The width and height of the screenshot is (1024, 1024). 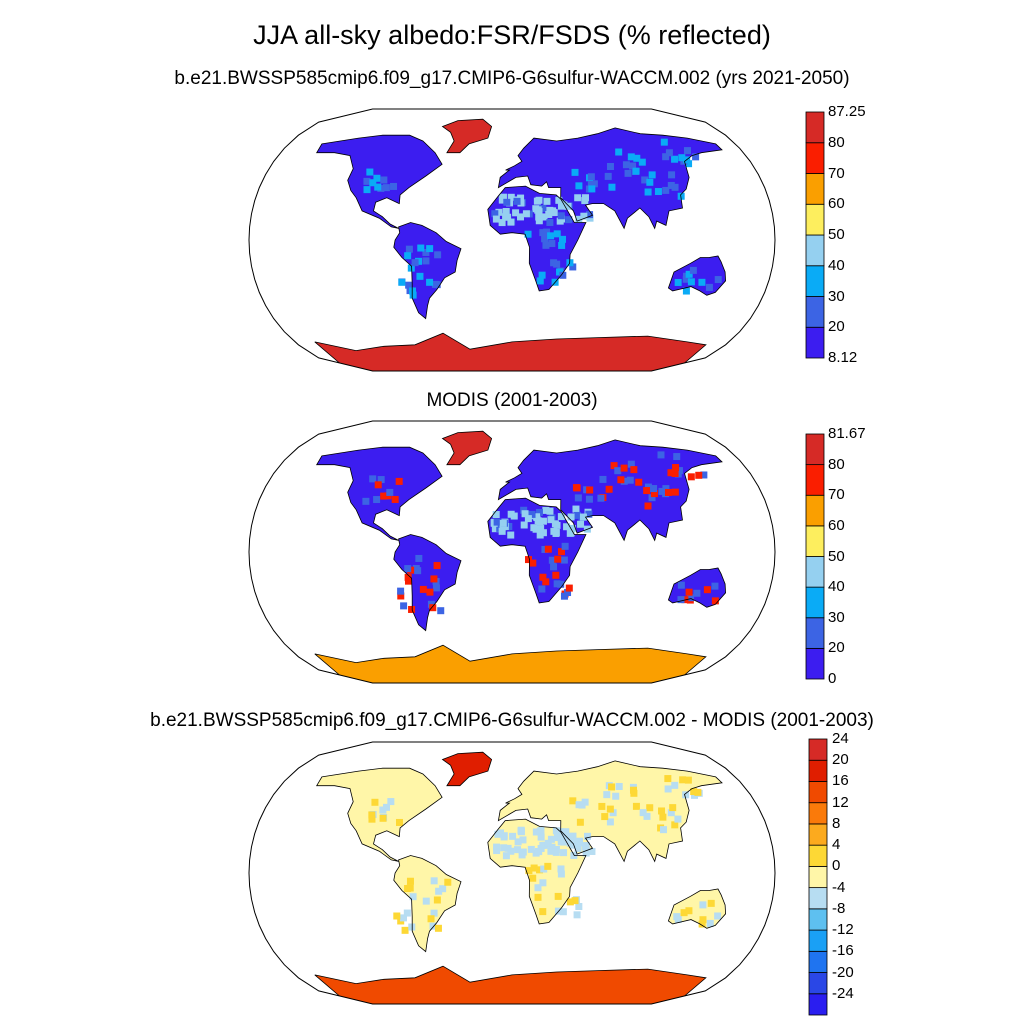 I want to click on colorbar-diff, so click(x=818, y=877).